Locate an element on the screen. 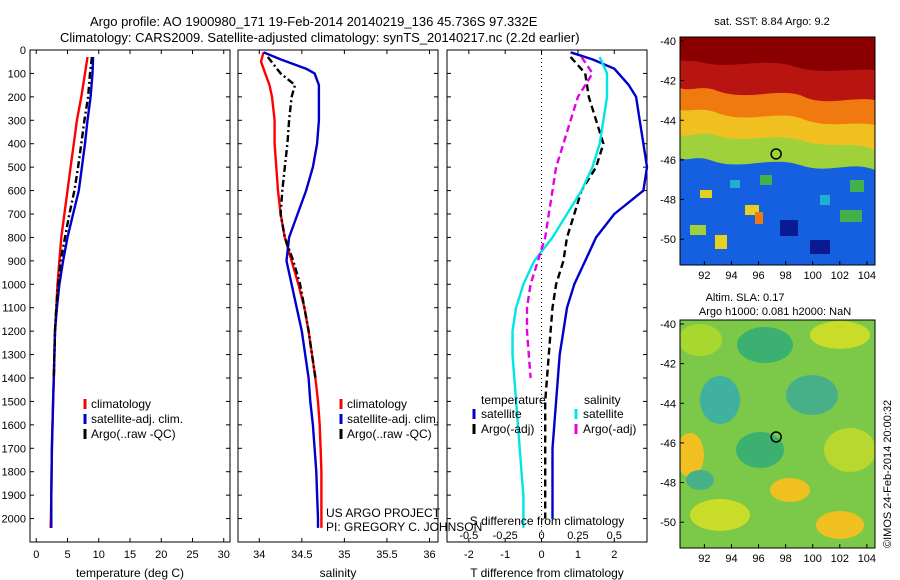 The image size is (900, 580). x-tick-label: 30 is located at coordinates (224, 555).